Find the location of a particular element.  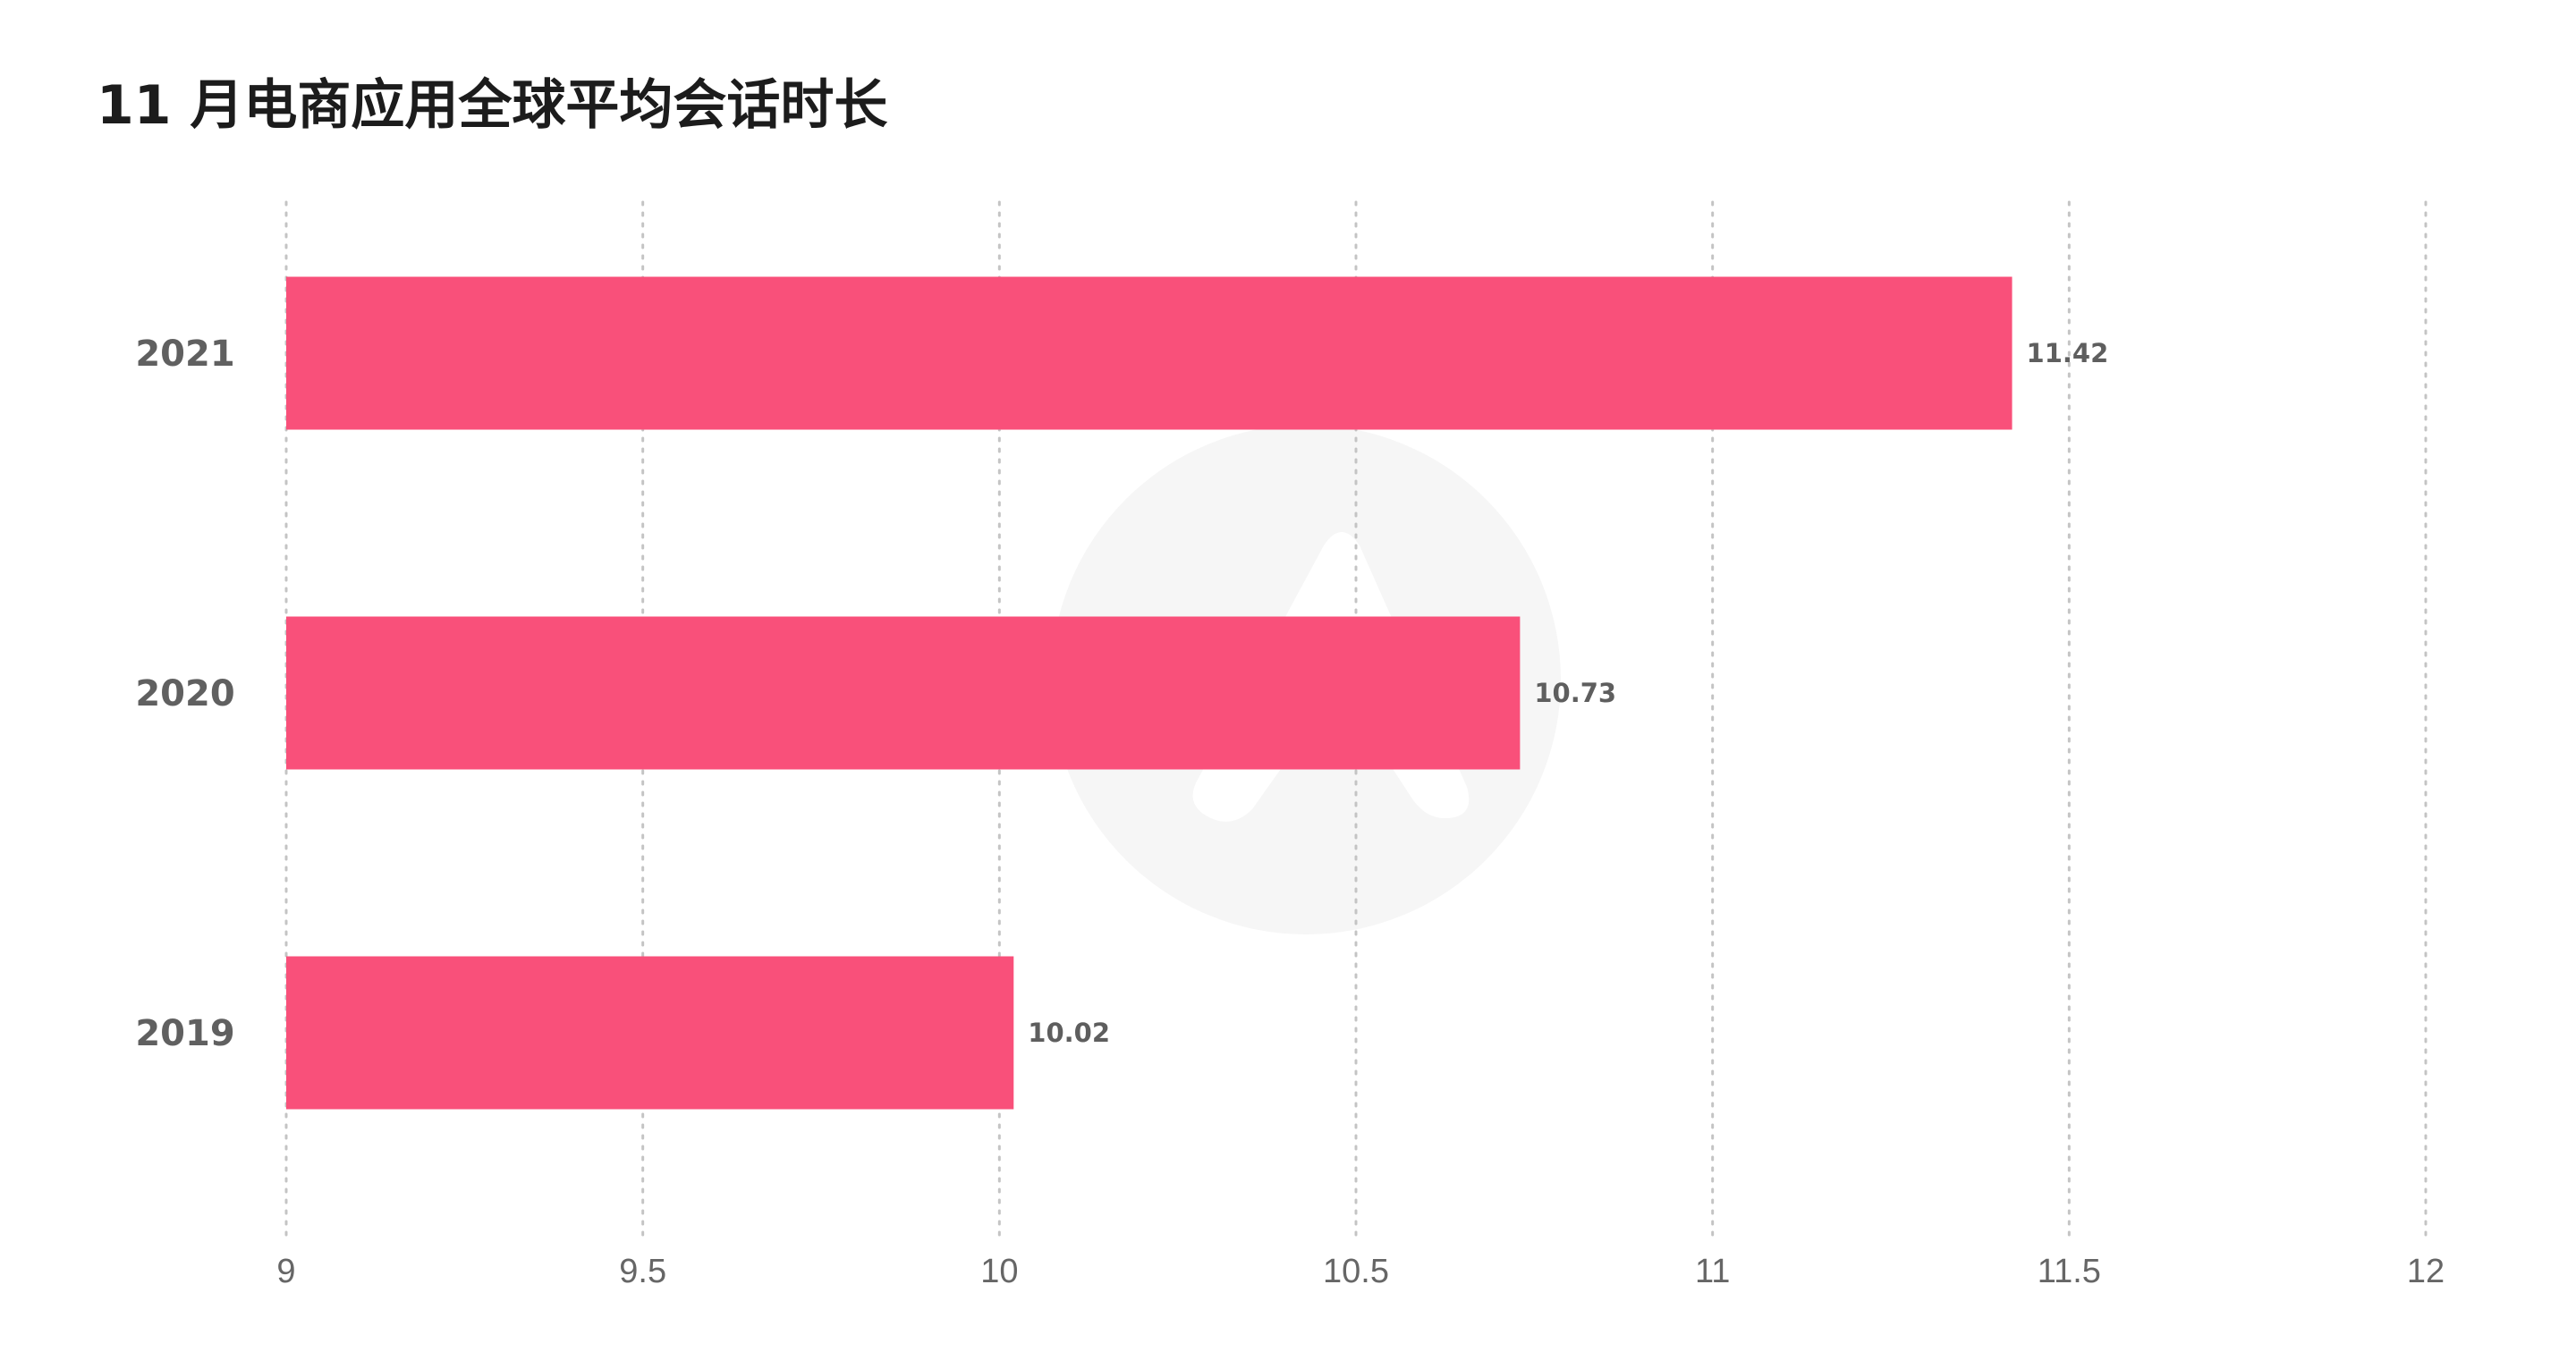

data-label-2019: 10.02 is located at coordinates (1069, 1033).